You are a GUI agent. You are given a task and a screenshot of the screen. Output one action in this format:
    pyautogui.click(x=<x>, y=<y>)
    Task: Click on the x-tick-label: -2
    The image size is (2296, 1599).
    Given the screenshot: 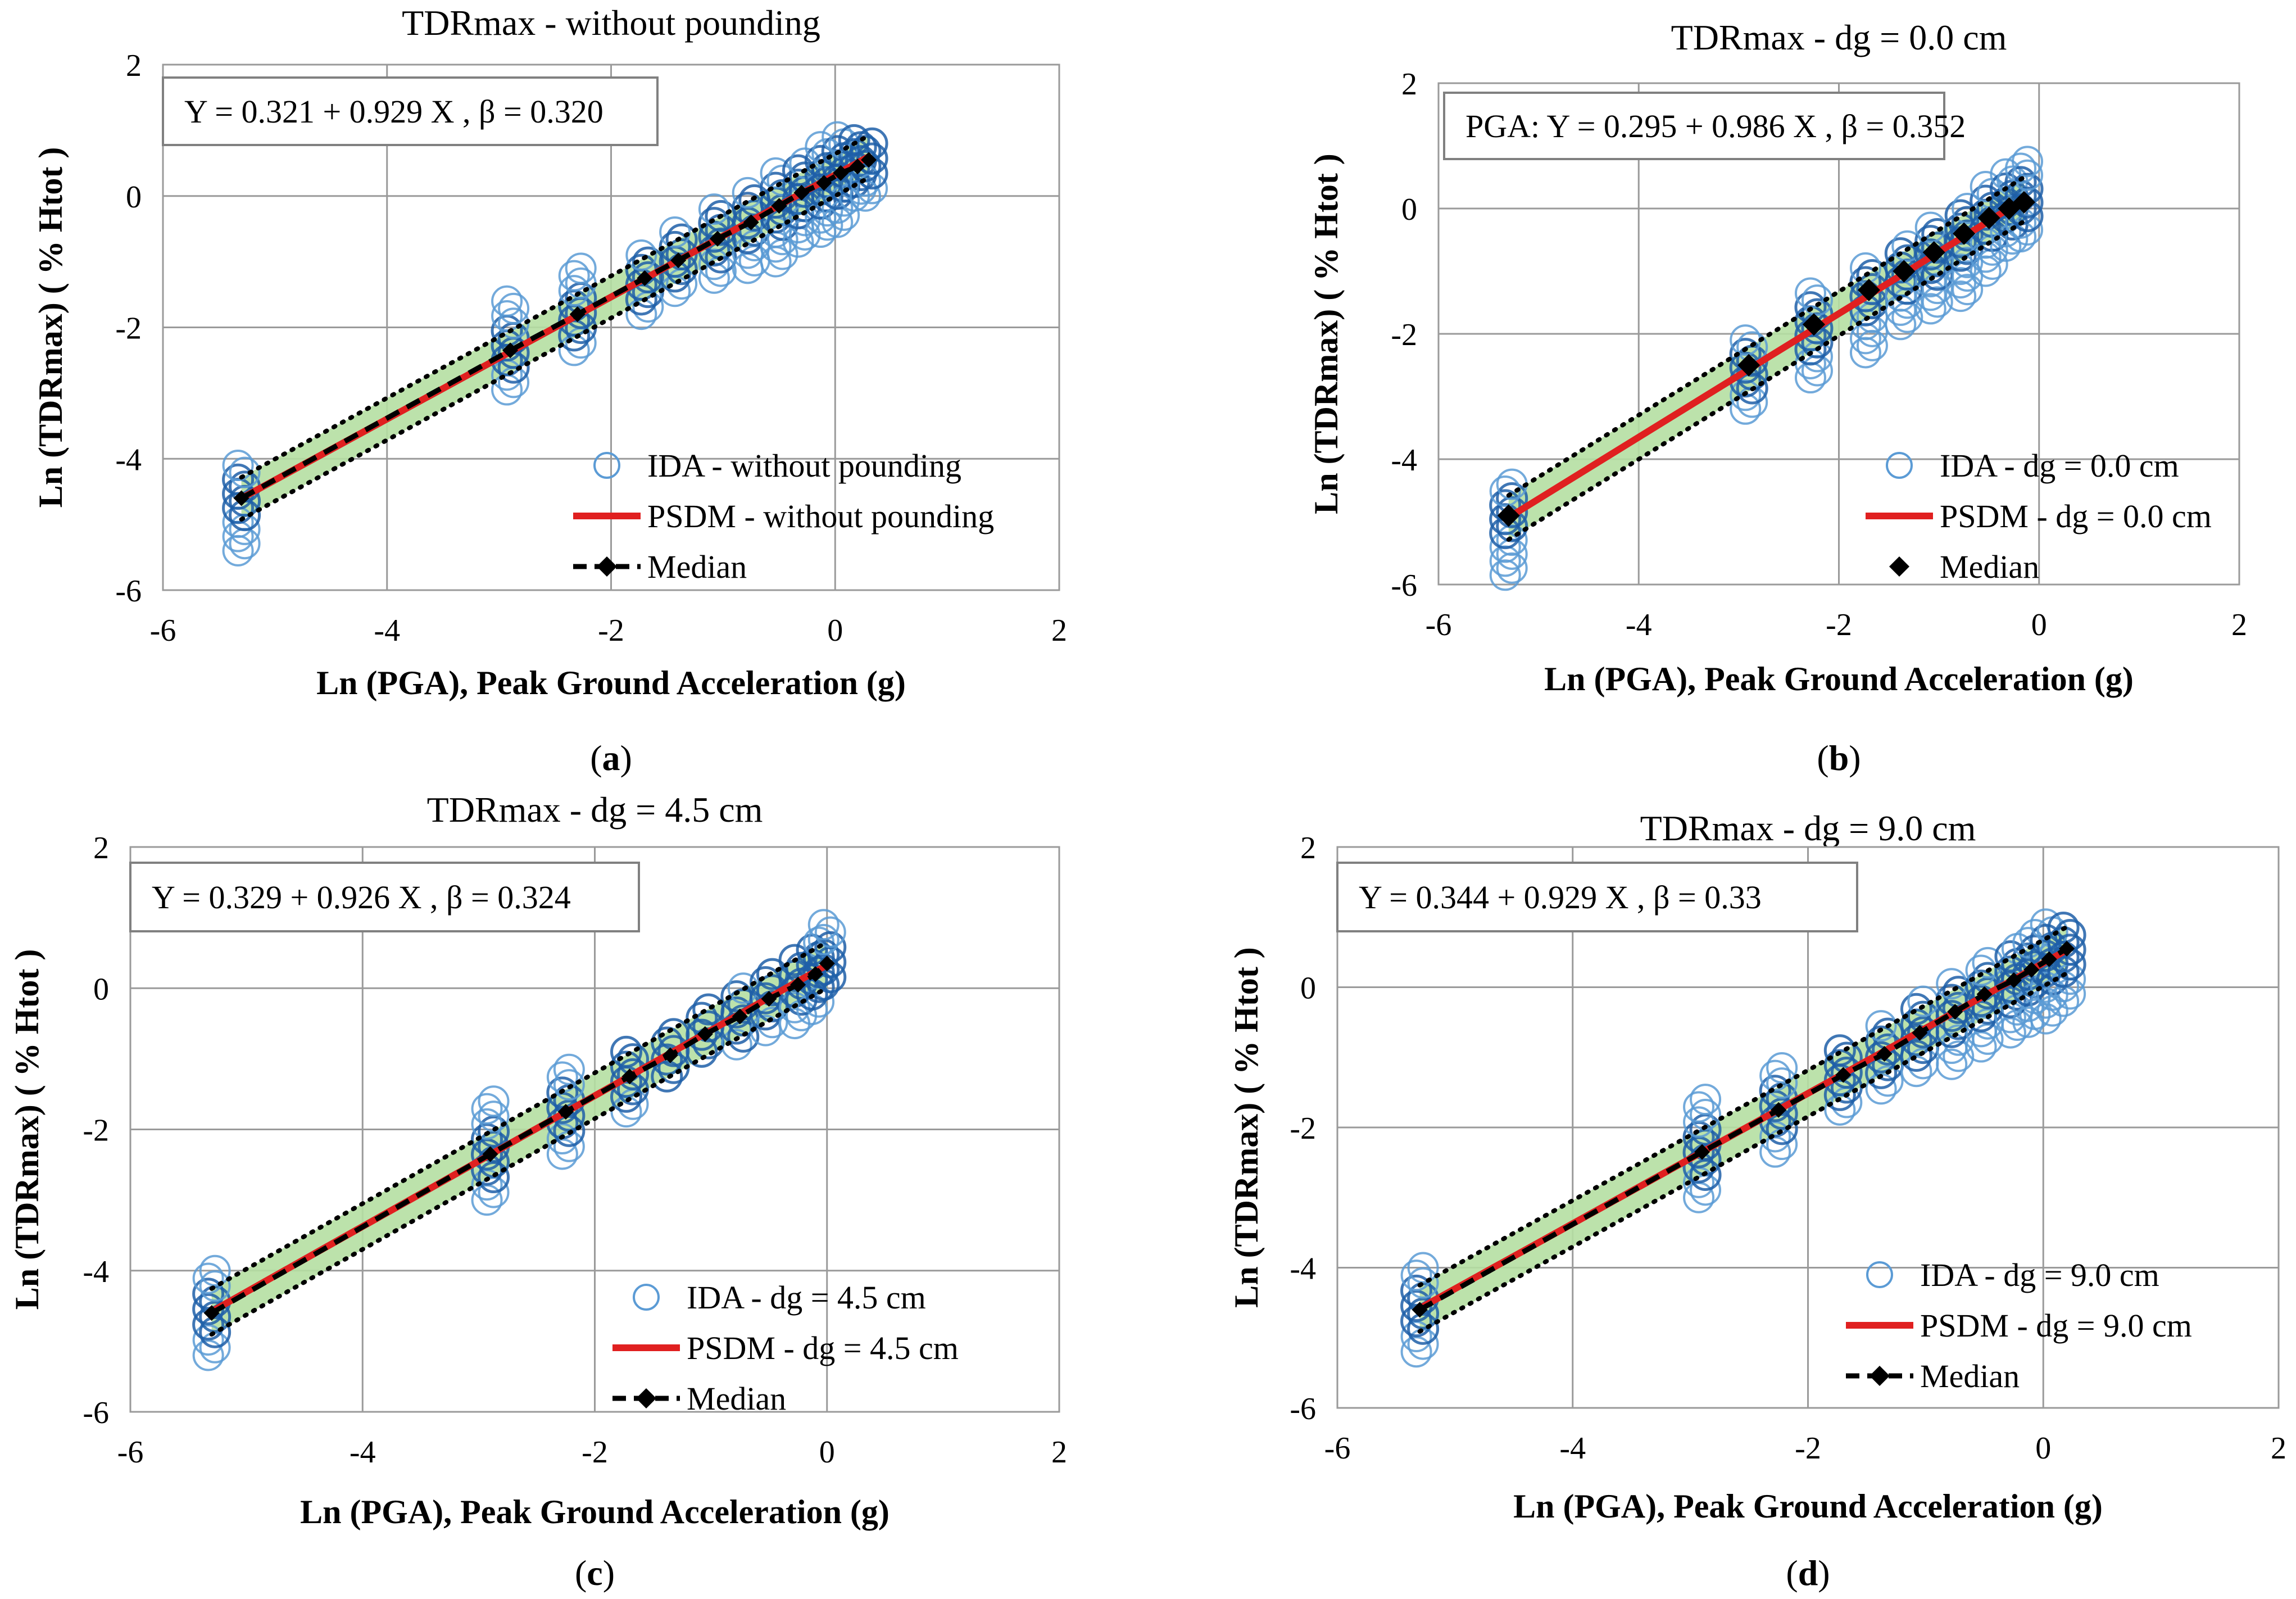 What is the action you would take?
    pyautogui.click(x=1808, y=1448)
    